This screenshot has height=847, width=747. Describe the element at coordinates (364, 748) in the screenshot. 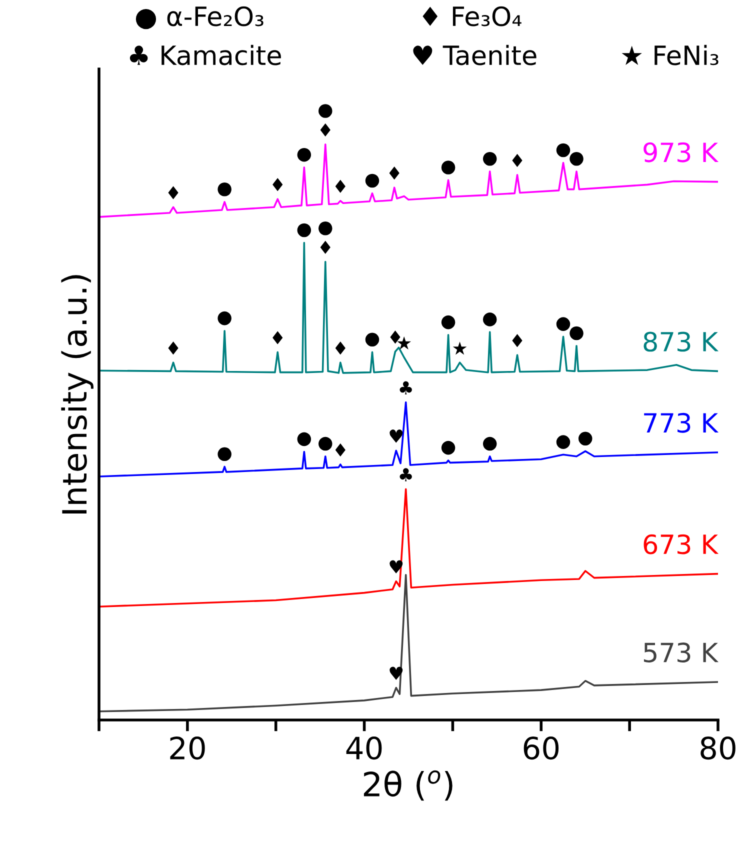

I see `x-tick-label: 40` at that location.